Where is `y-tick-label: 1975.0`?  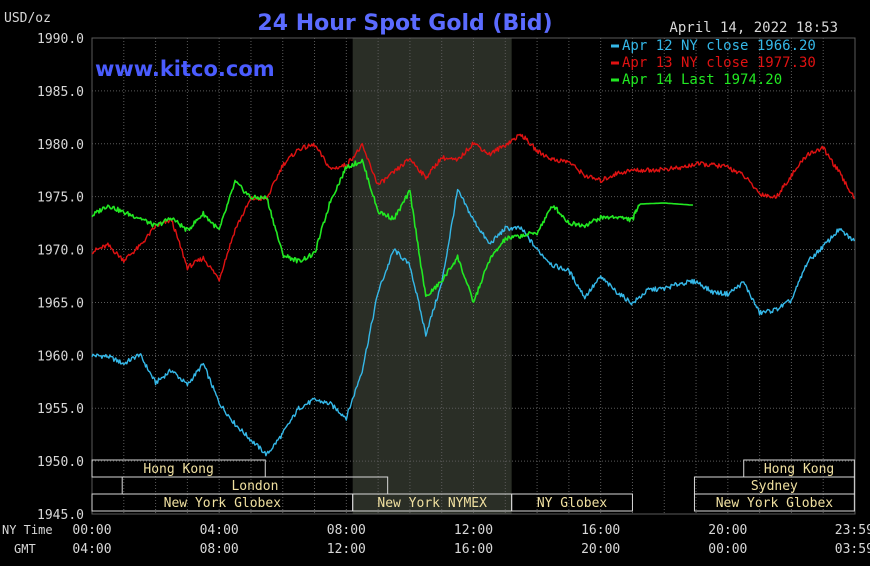 y-tick-label: 1975.0 is located at coordinates (60, 198).